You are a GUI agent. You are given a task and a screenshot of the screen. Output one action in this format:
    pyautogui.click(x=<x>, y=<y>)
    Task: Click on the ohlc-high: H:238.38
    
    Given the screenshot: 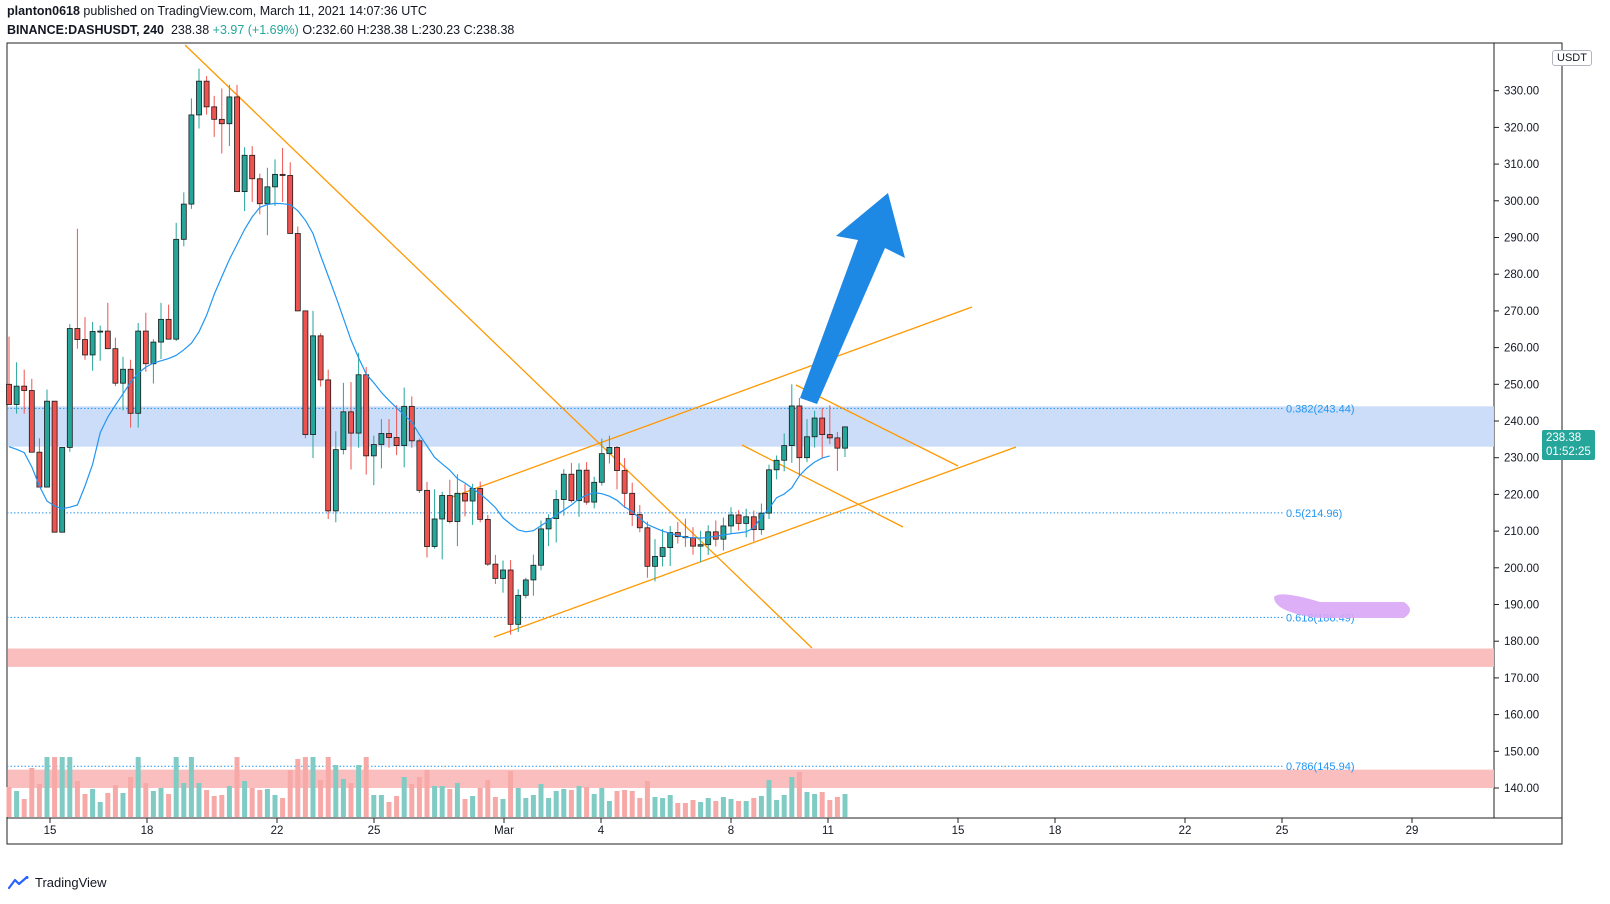 What is the action you would take?
    pyautogui.click(x=382, y=30)
    